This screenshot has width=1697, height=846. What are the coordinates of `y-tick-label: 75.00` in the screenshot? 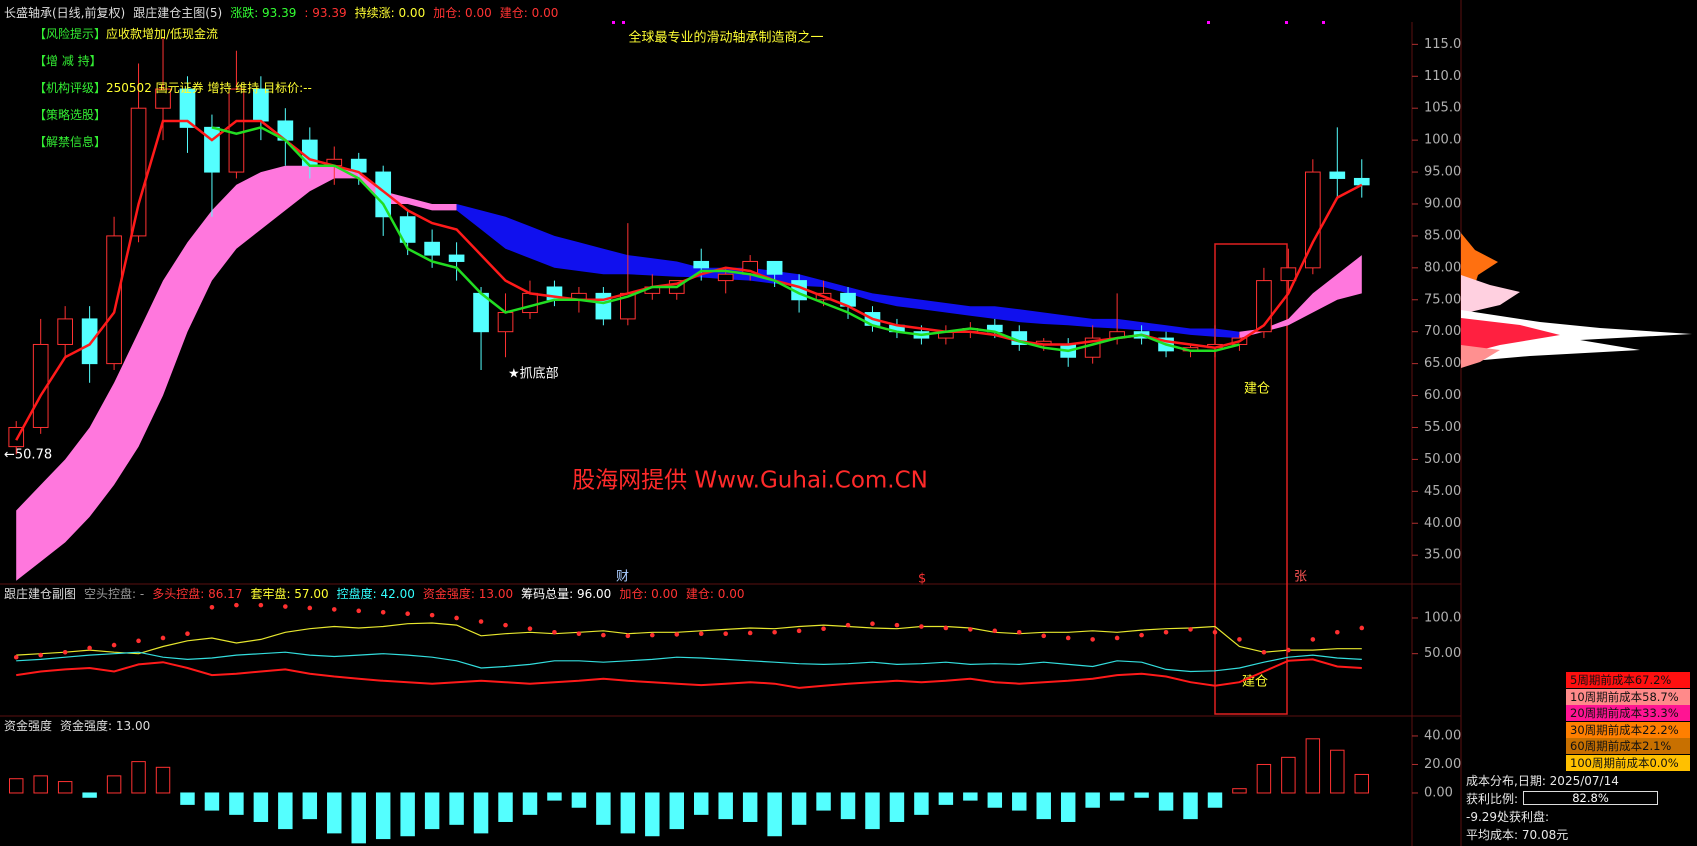 It's located at (1442, 299).